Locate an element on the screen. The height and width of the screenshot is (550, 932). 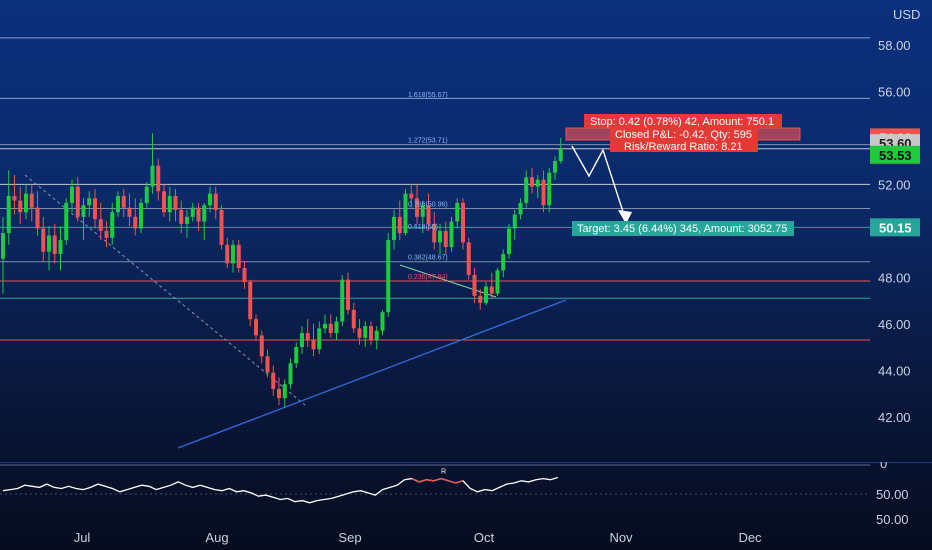
pnl-label-box is located at coordinates (684, 140).